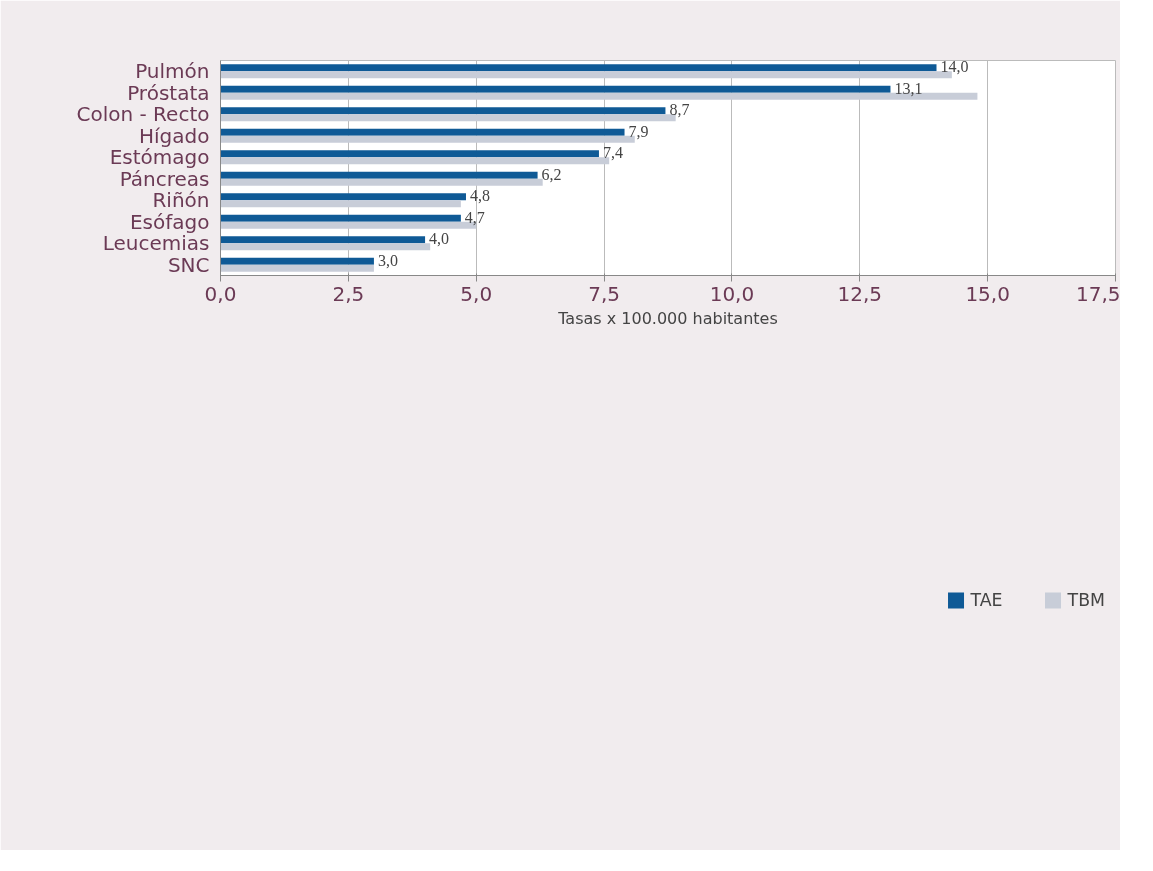 Image resolution: width=1153 pixels, height=871 pixels. Describe the element at coordinates (348, 293) in the screenshot. I see `x-tick-label: 2,5` at that location.